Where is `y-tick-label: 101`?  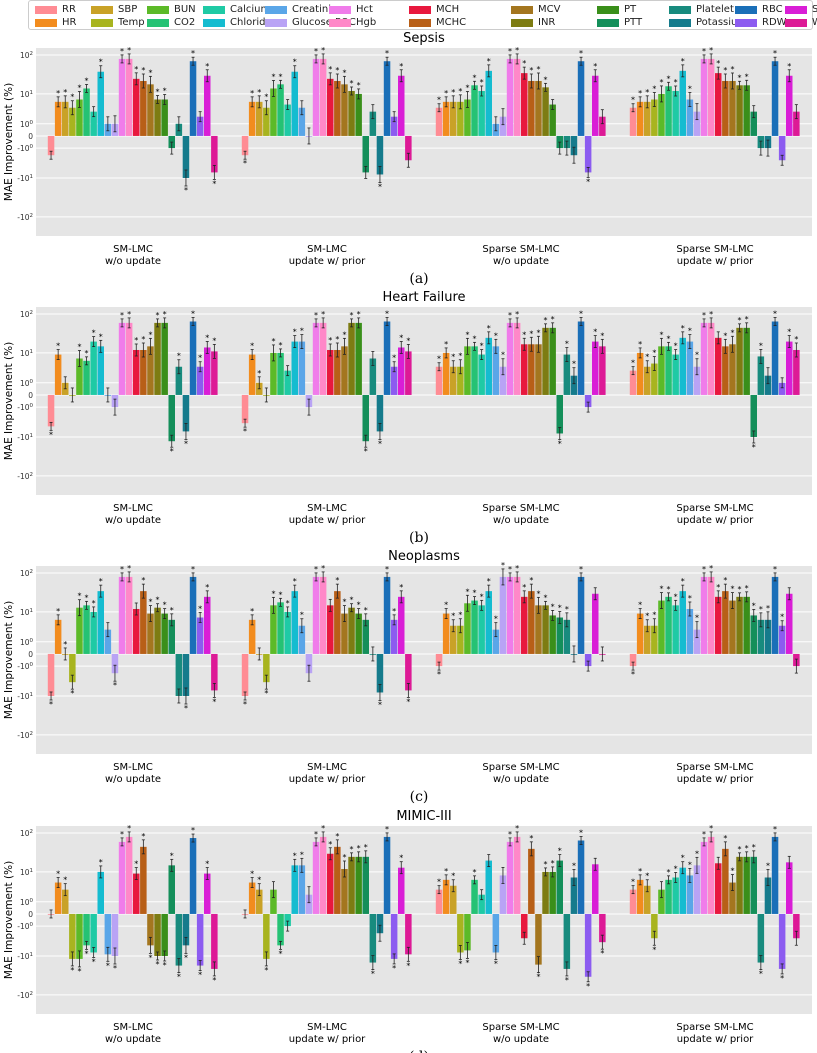 y-tick-label: 101 is located at coordinates (26, 94).